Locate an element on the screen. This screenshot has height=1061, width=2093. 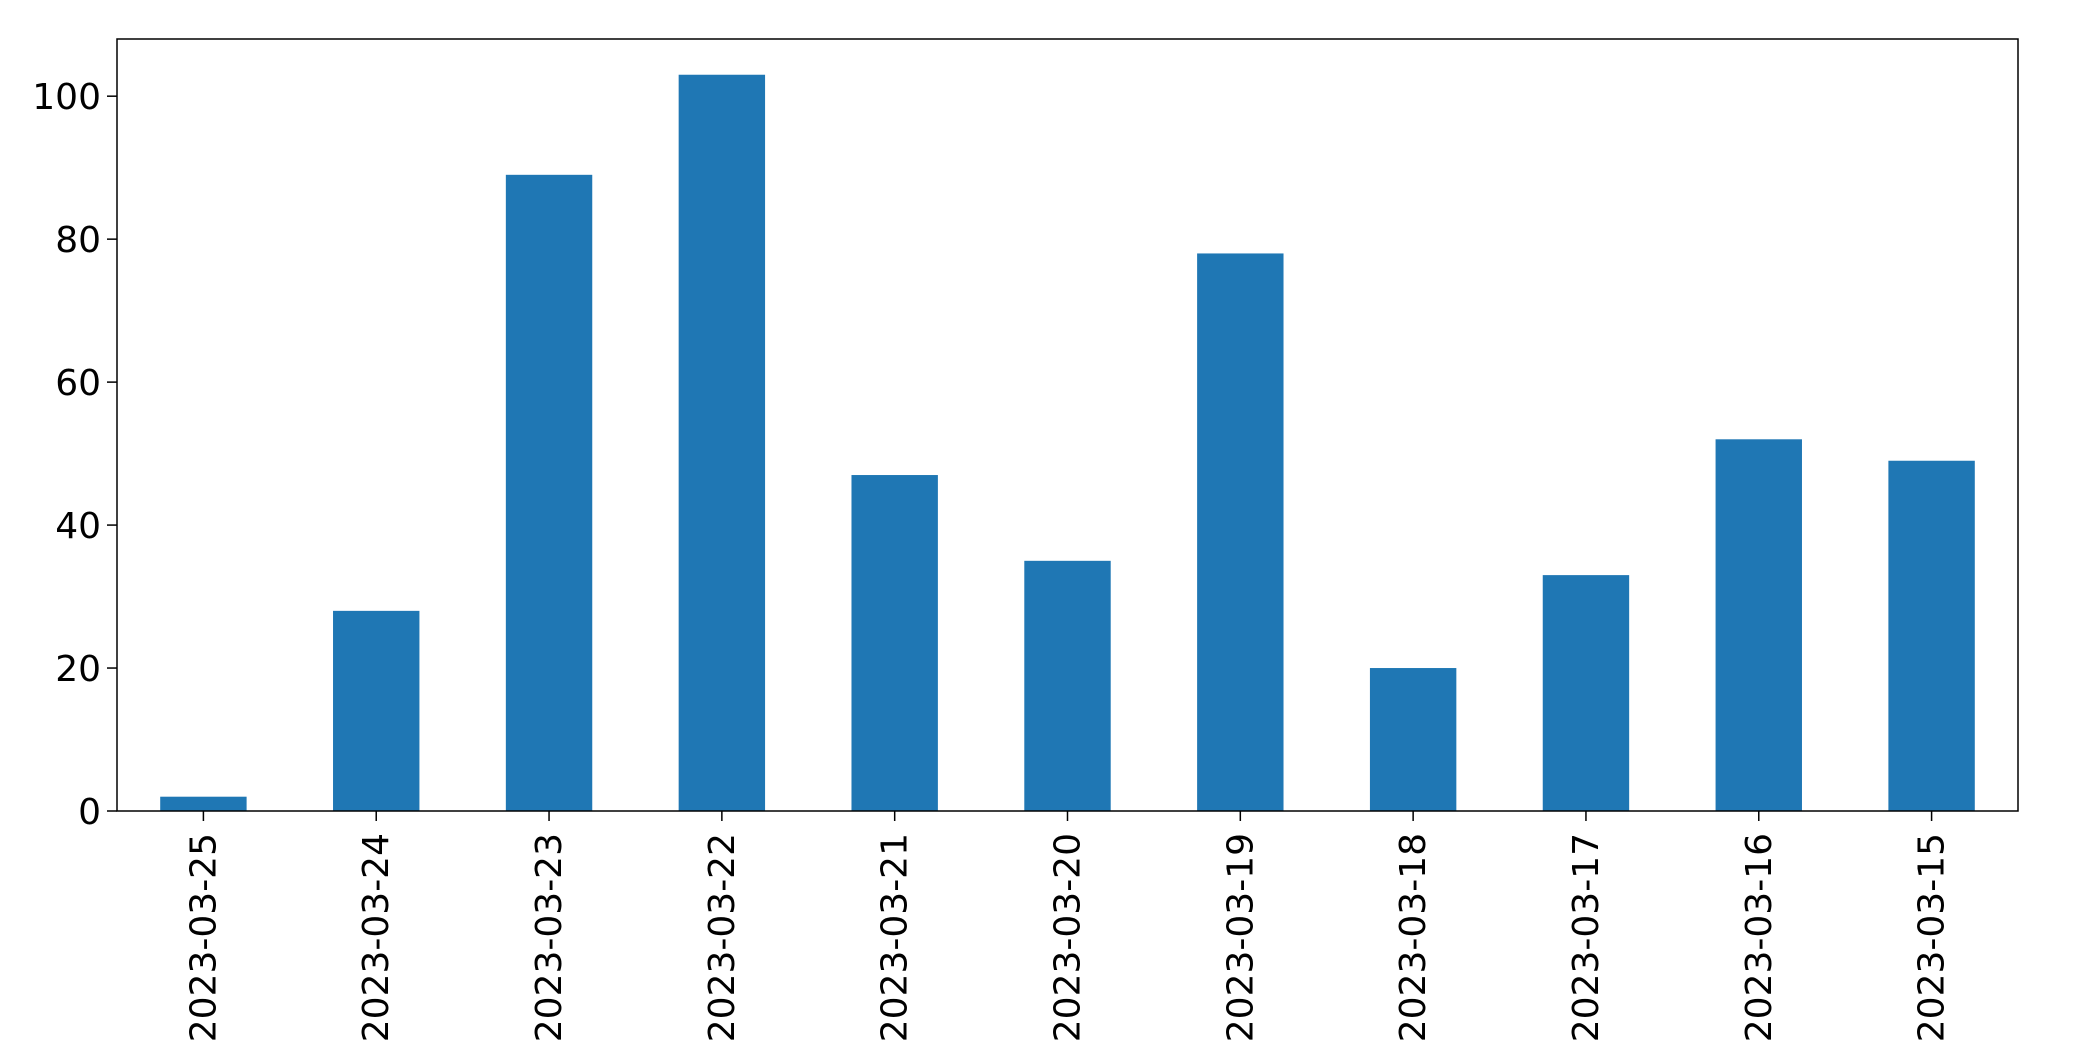
x-tick-label: 2023-03-17 is located at coordinates (1586, 937).